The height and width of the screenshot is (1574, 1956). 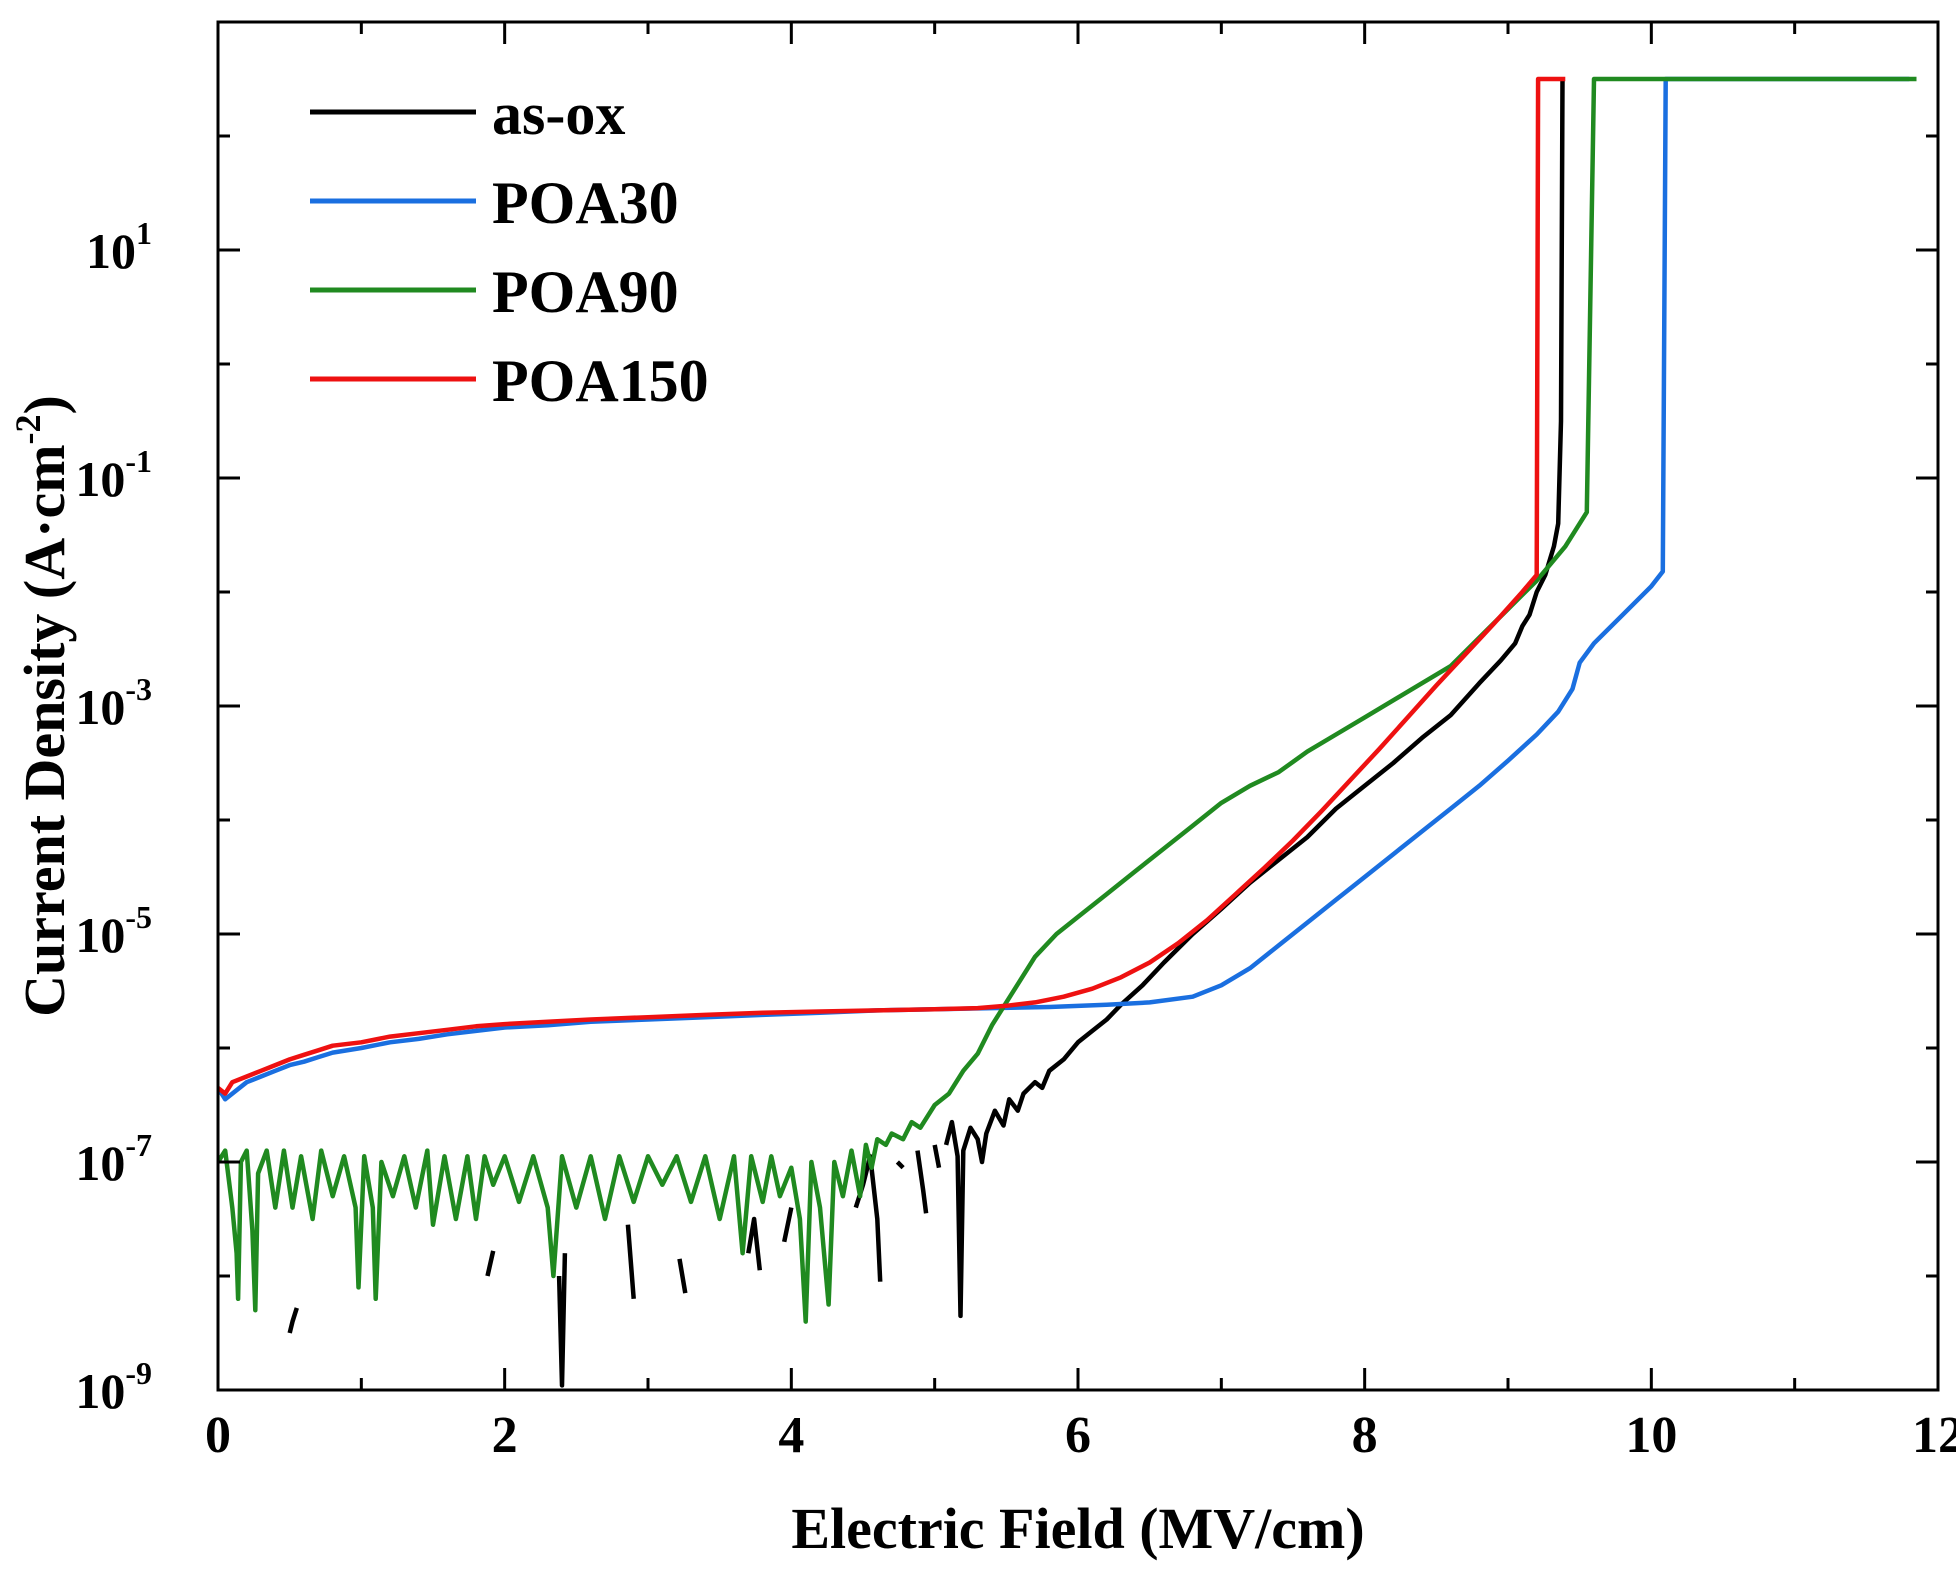 I want to click on legend: as-ox POA30 POA90 POA150, so click(x=509, y=247).